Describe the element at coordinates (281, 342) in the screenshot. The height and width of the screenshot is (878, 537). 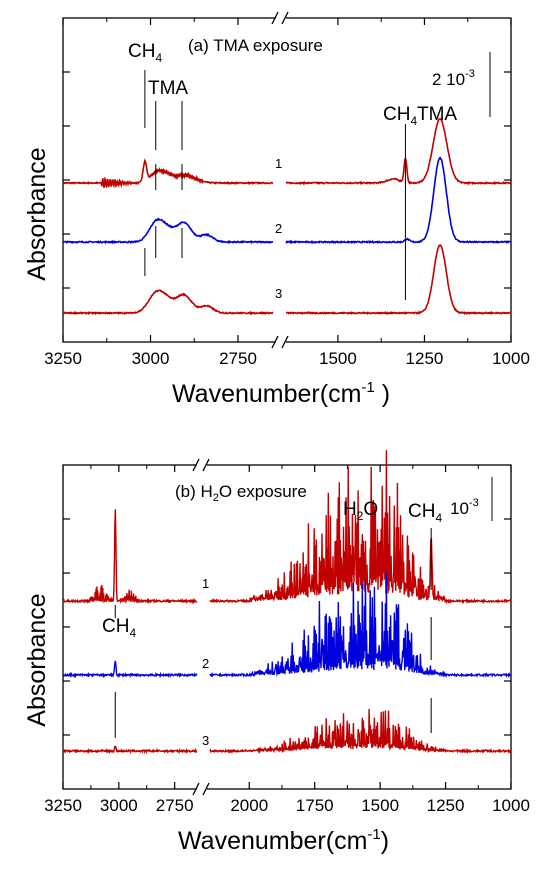
I see `panel-a-break-cover-bottom` at that location.